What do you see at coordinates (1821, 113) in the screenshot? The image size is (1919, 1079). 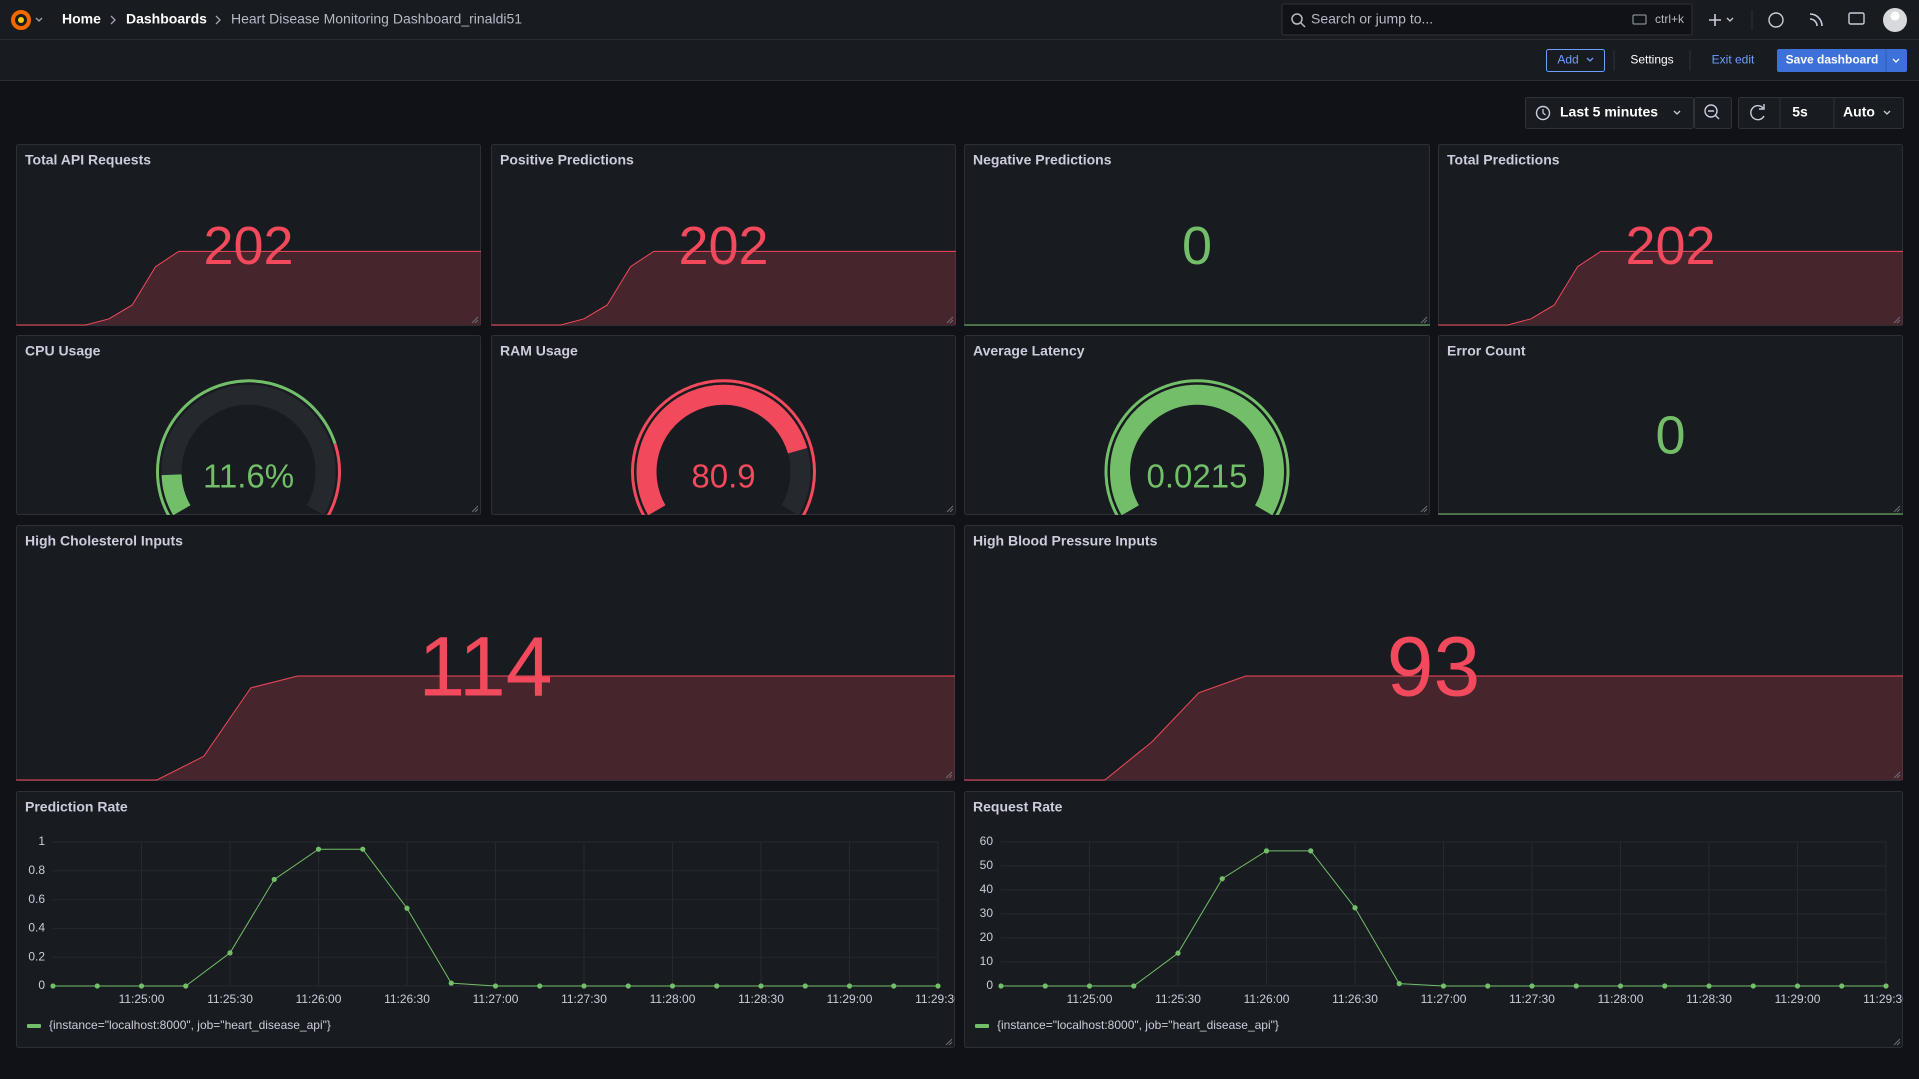 I see `refresh-picker: 5s Auto` at bounding box center [1821, 113].